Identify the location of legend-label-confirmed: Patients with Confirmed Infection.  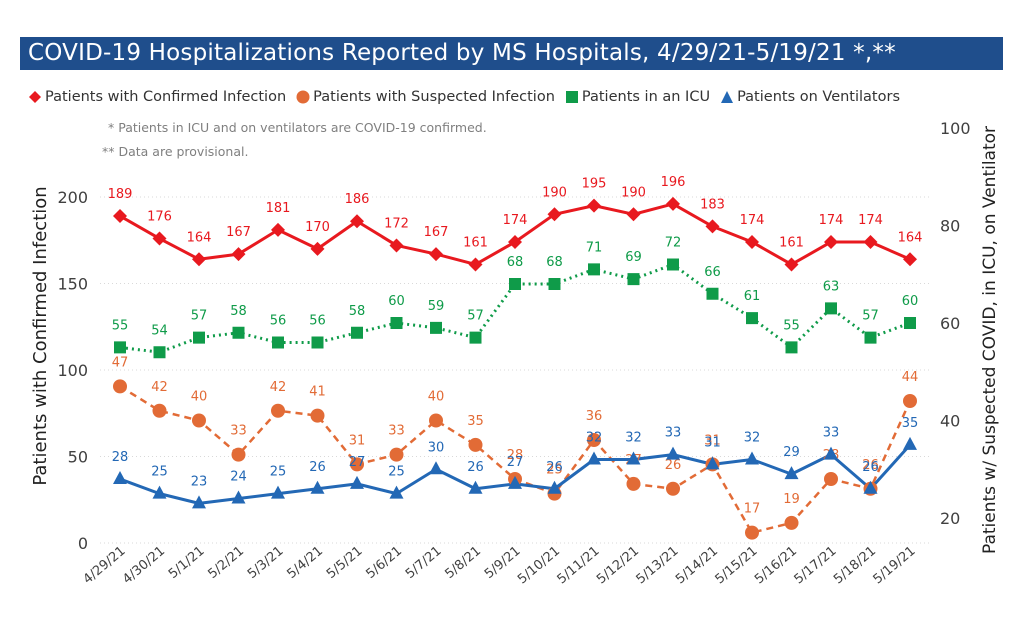
(166, 97).